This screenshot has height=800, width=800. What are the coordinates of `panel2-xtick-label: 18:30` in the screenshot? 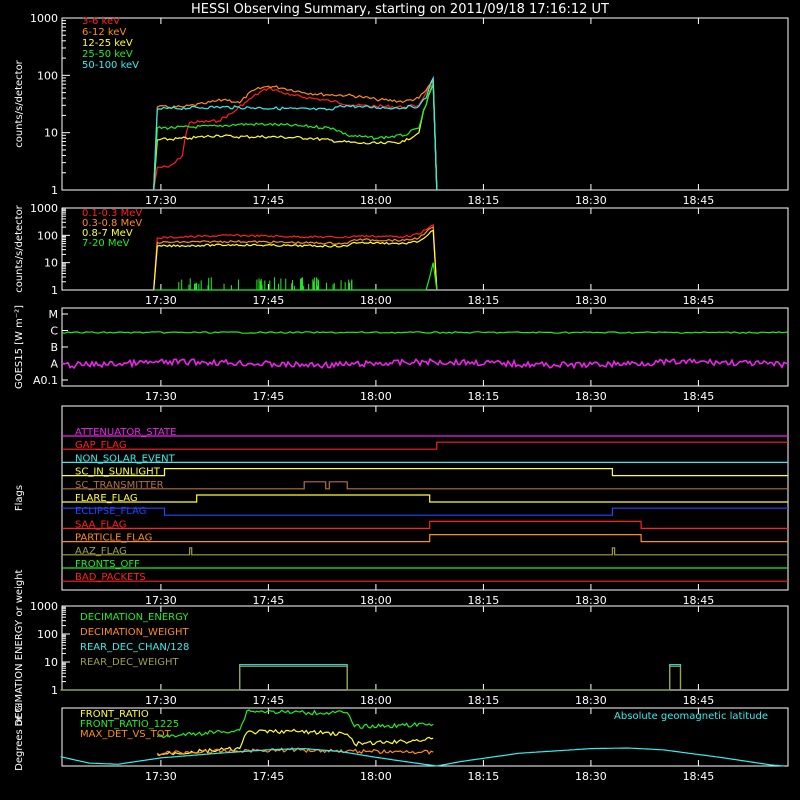 It's located at (591, 300).